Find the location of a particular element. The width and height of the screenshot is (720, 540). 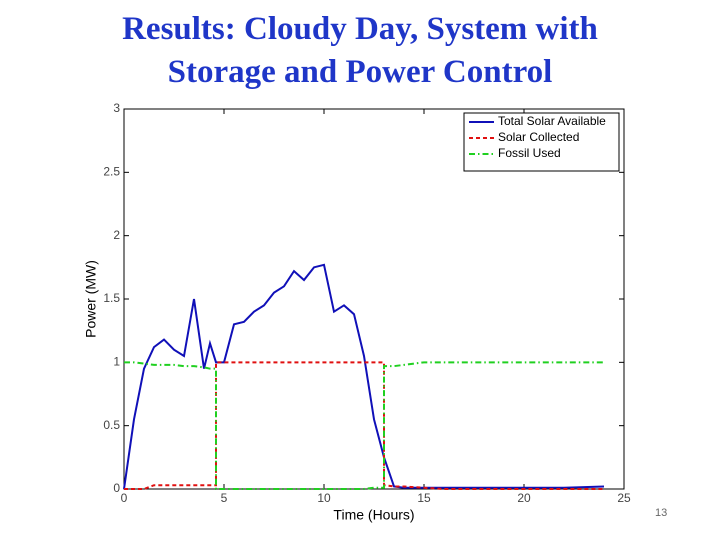

legend-label: Fossil Used is located at coordinates (529, 153).